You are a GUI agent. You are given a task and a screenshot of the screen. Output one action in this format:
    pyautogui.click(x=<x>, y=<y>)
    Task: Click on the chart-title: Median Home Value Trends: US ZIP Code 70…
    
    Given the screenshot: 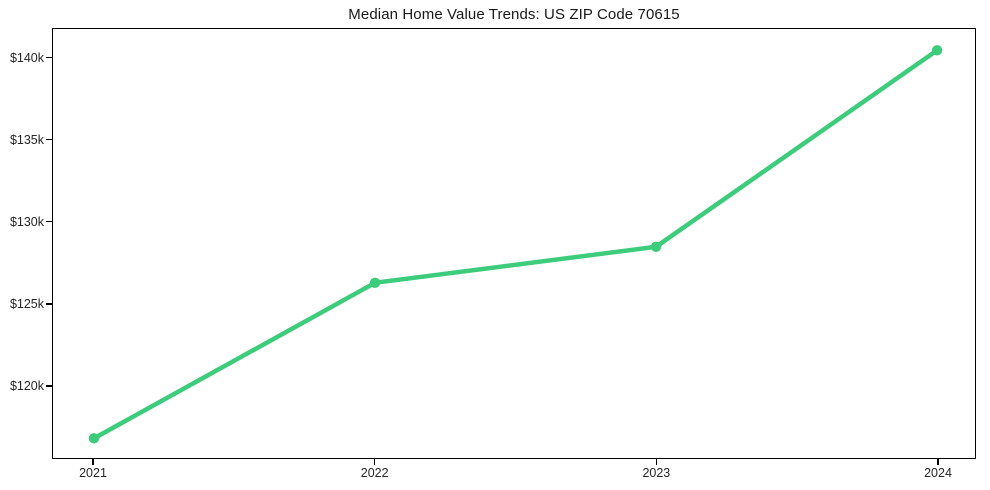 What is the action you would take?
    pyautogui.click(x=514, y=14)
    